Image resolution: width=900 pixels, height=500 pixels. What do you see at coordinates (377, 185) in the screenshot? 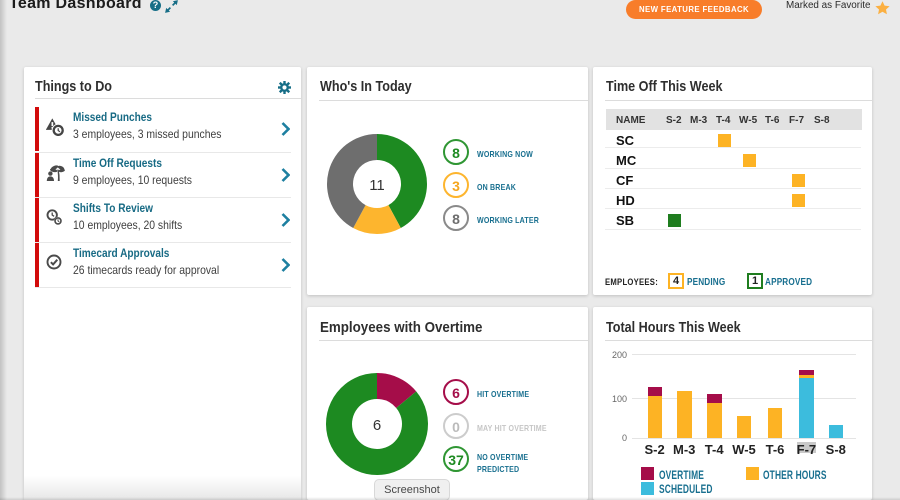
I see `svg-text: 11` at bounding box center [377, 185].